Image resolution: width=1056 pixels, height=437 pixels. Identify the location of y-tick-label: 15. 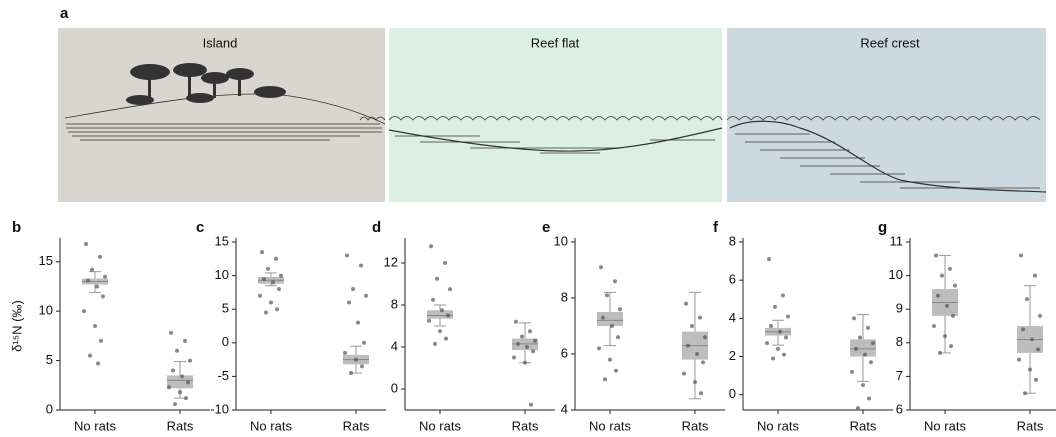
(222, 240).